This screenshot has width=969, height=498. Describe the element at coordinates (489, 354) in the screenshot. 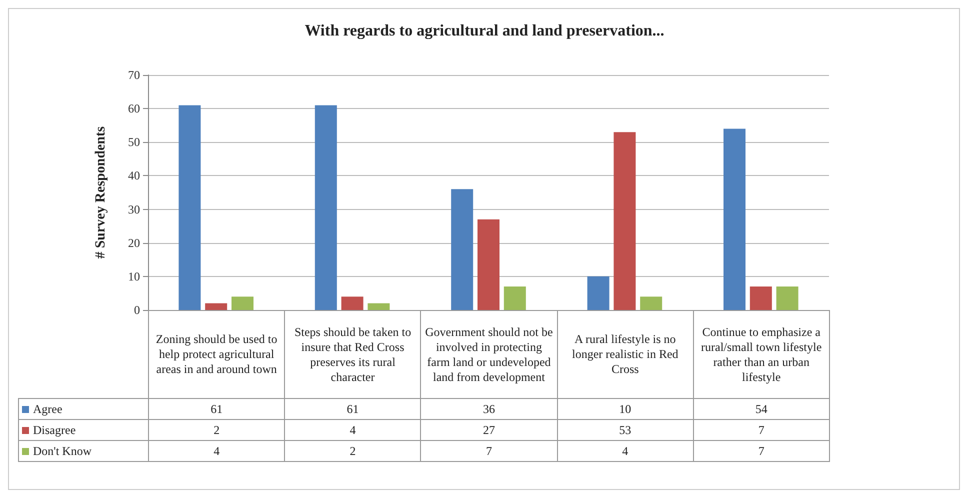

I see `x-tick-label: Government should not be involved in protecting farm land or undeveloped land from development` at that location.